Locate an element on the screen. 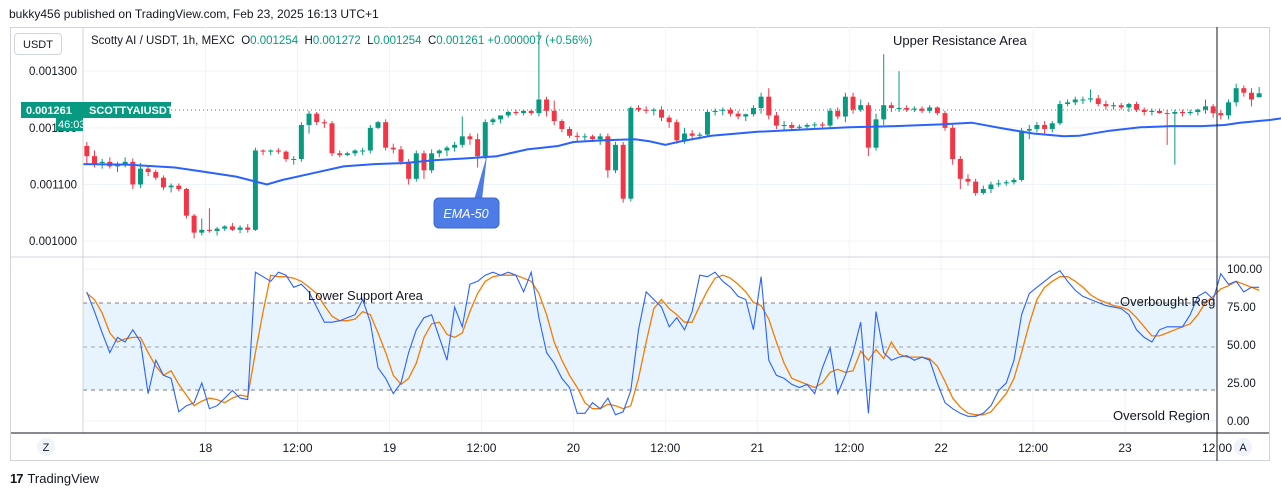  price-tag-price: 0.001261 is located at coordinates (49, 111).